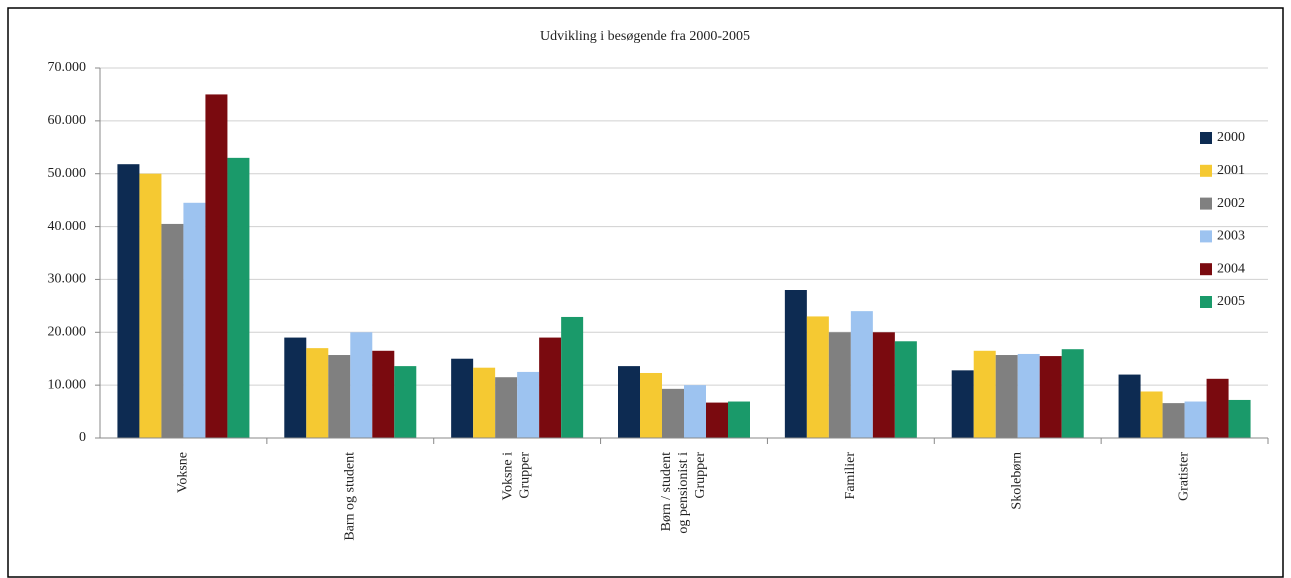  What do you see at coordinates (1231, 170) in the screenshot?
I see `legend-label: 2001` at bounding box center [1231, 170].